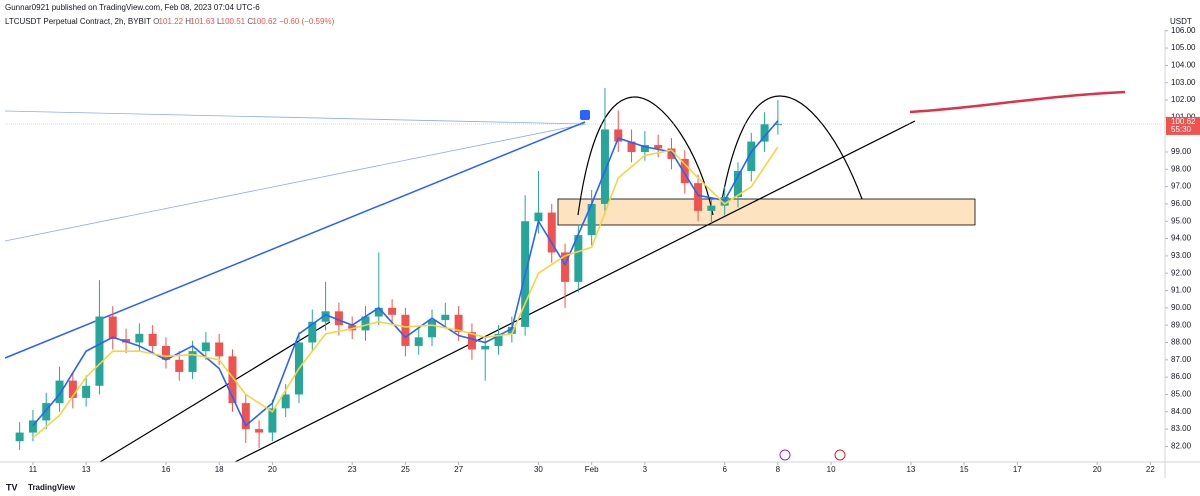 The width and height of the screenshot is (1200, 496). Describe the element at coordinates (1181, 428) in the screenshot. I see `y-tick-label: 83.00` at that location.